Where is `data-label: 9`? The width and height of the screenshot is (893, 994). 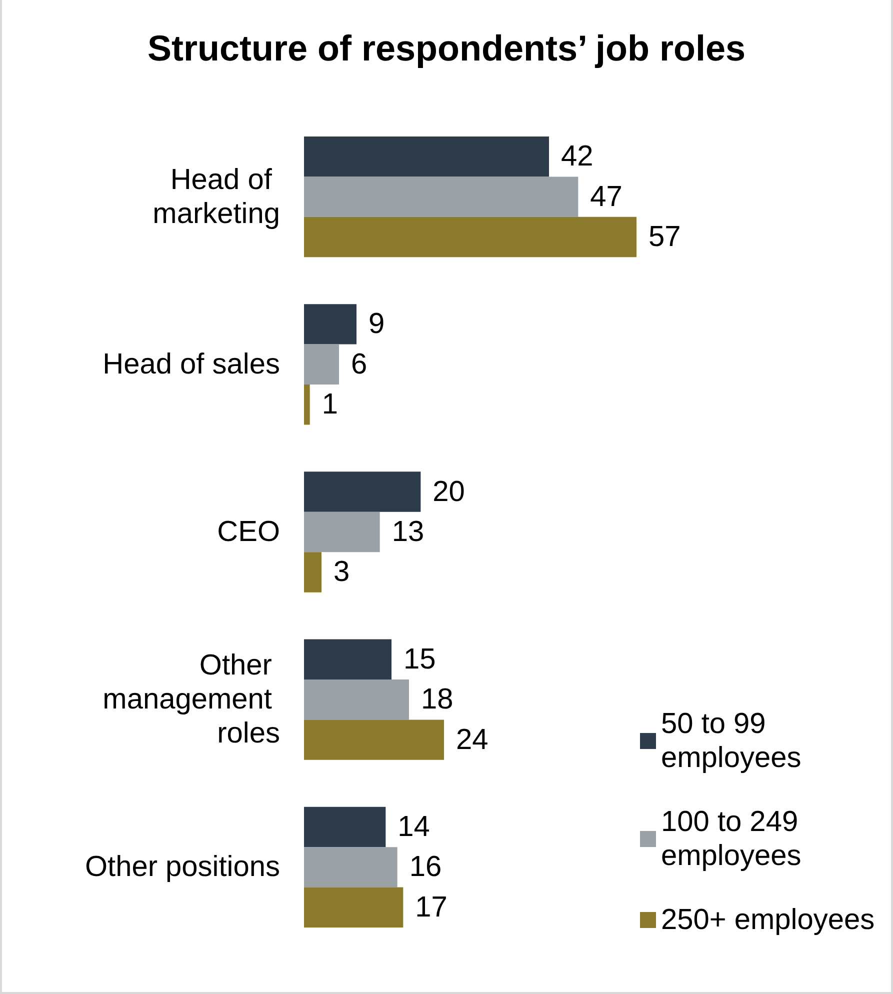 data-label: 9 is located at coordinates (376, 324).